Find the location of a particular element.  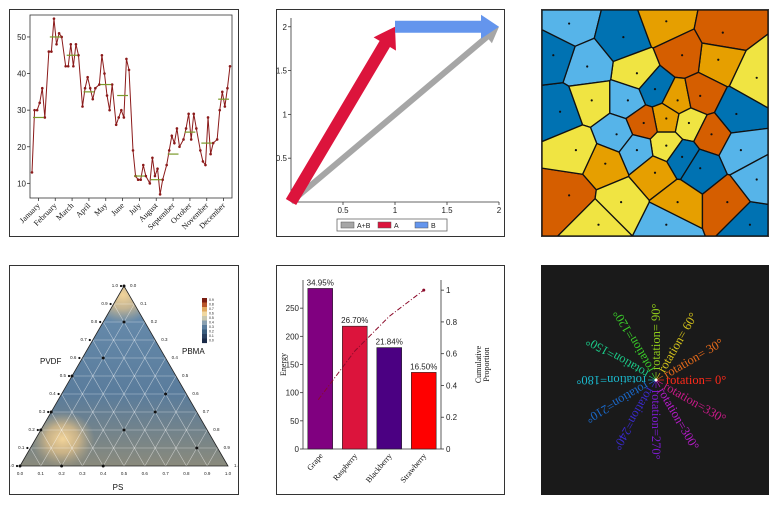

y2-axis-title-line1: Cumulative is located at coordinates (478, 364).